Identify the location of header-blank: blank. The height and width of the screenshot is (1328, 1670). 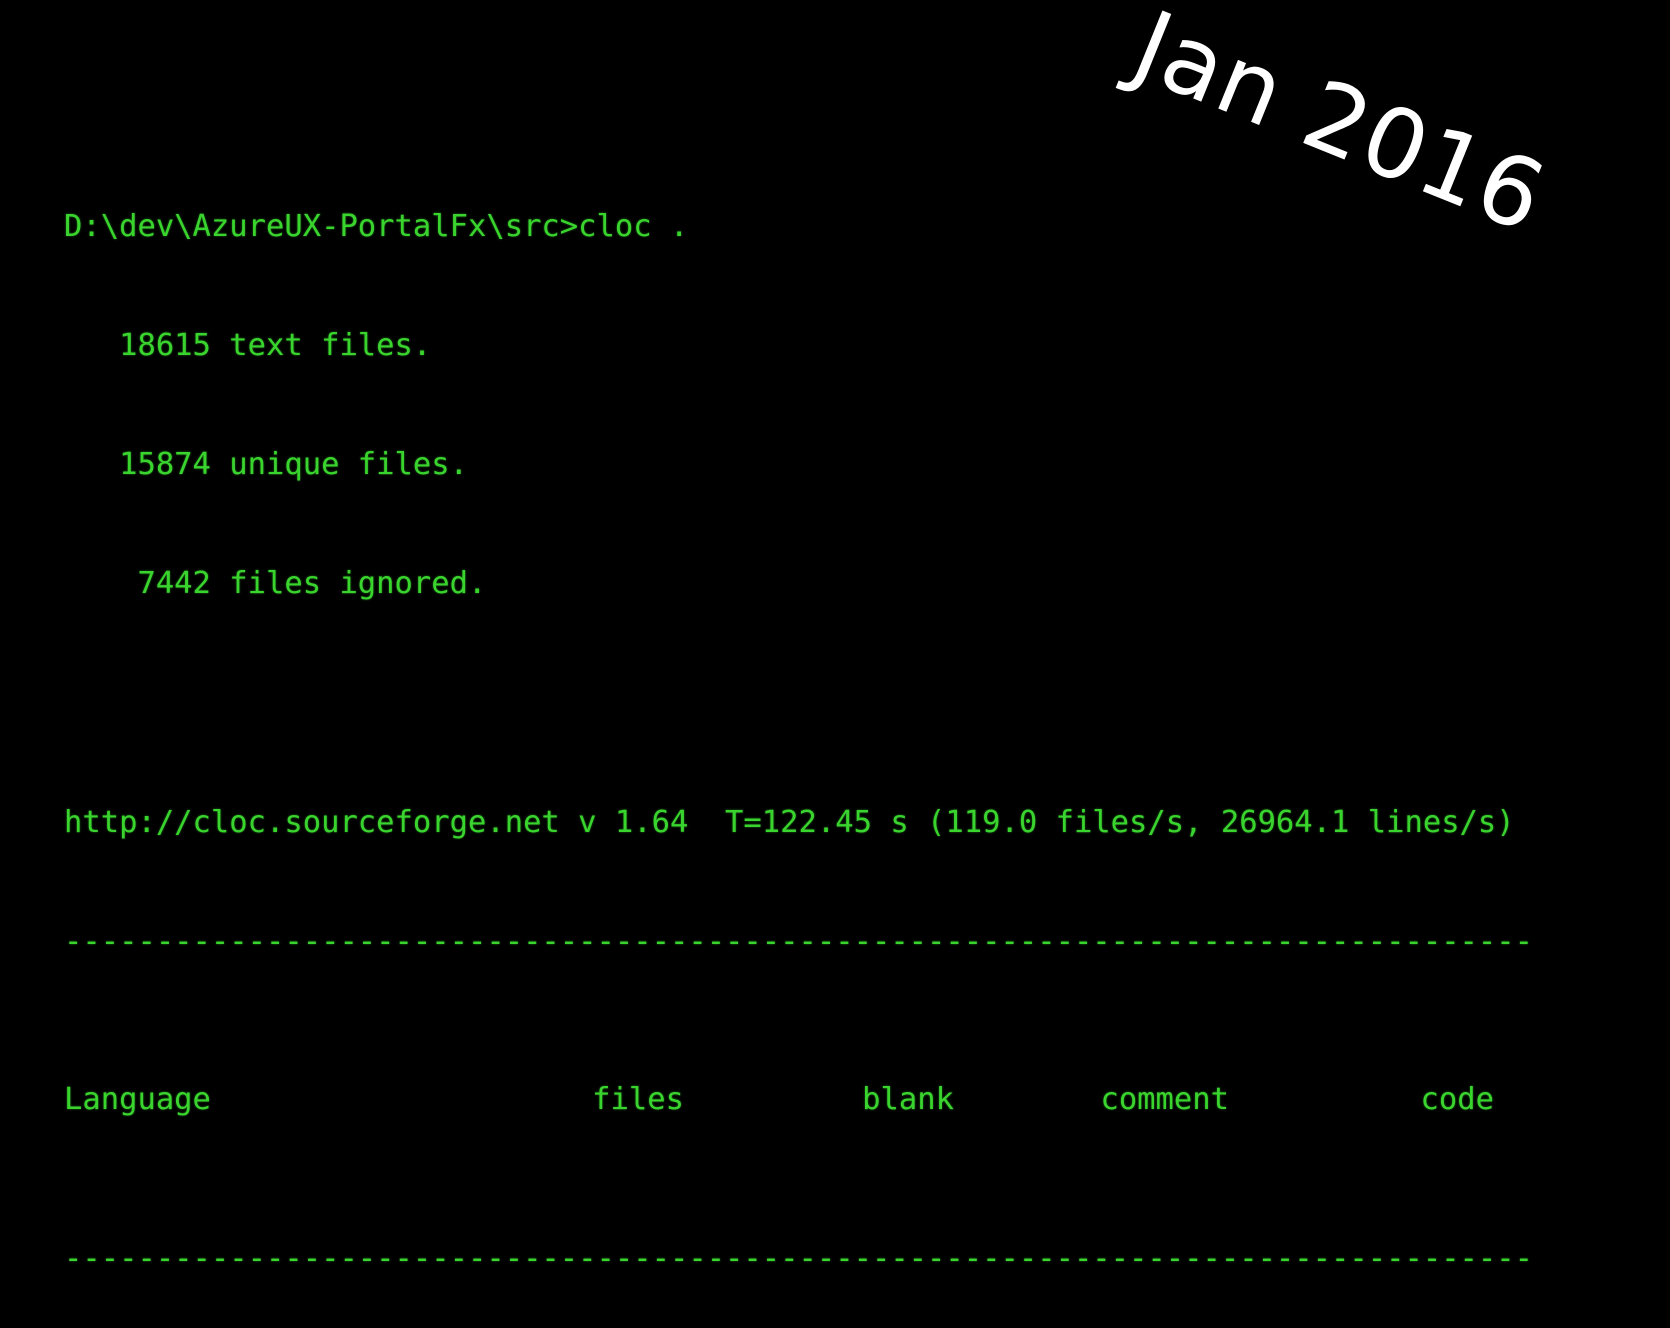
(908, 1100).